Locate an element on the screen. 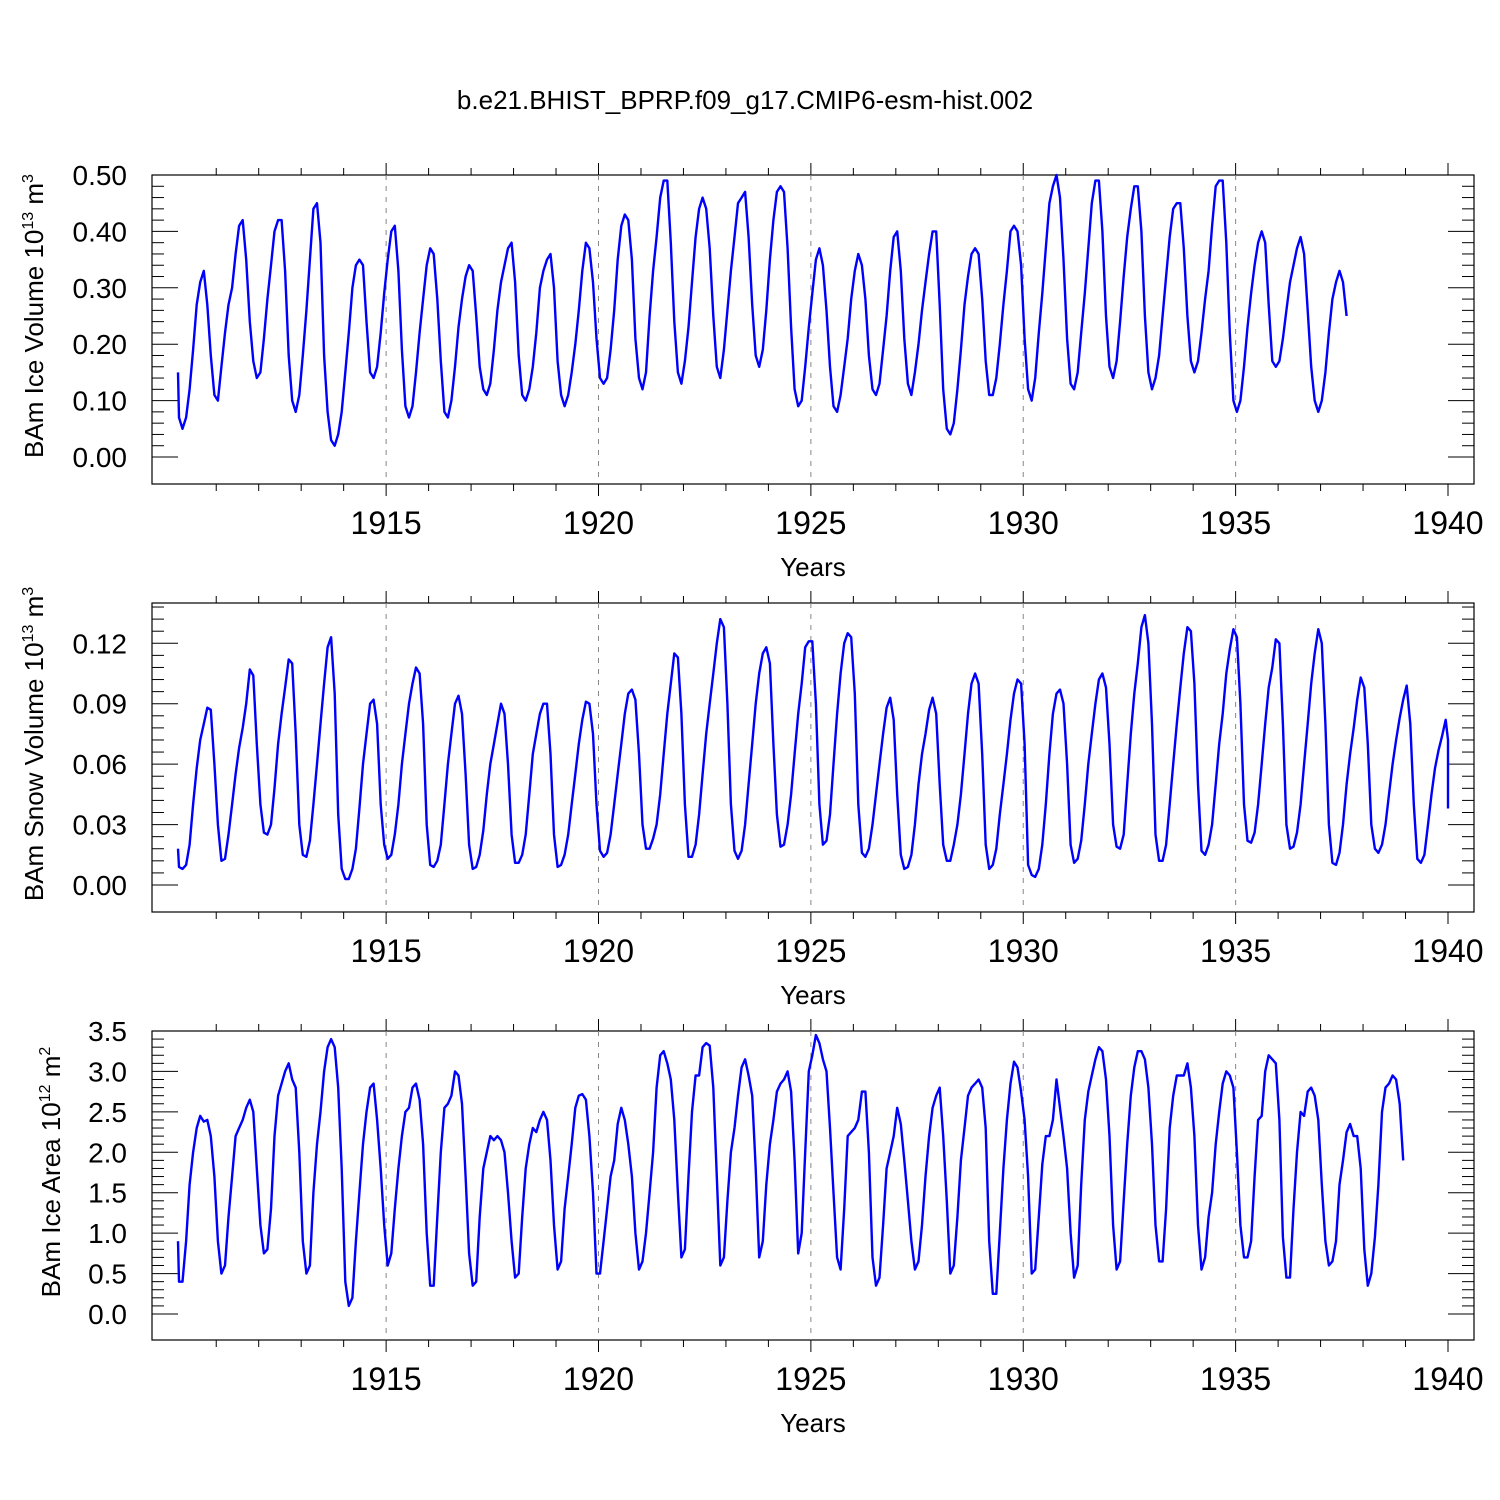 The image size is (1500, 1500). y-axis-label-main: BAm Snow Volume 10 is located at coordinates (34, 771).